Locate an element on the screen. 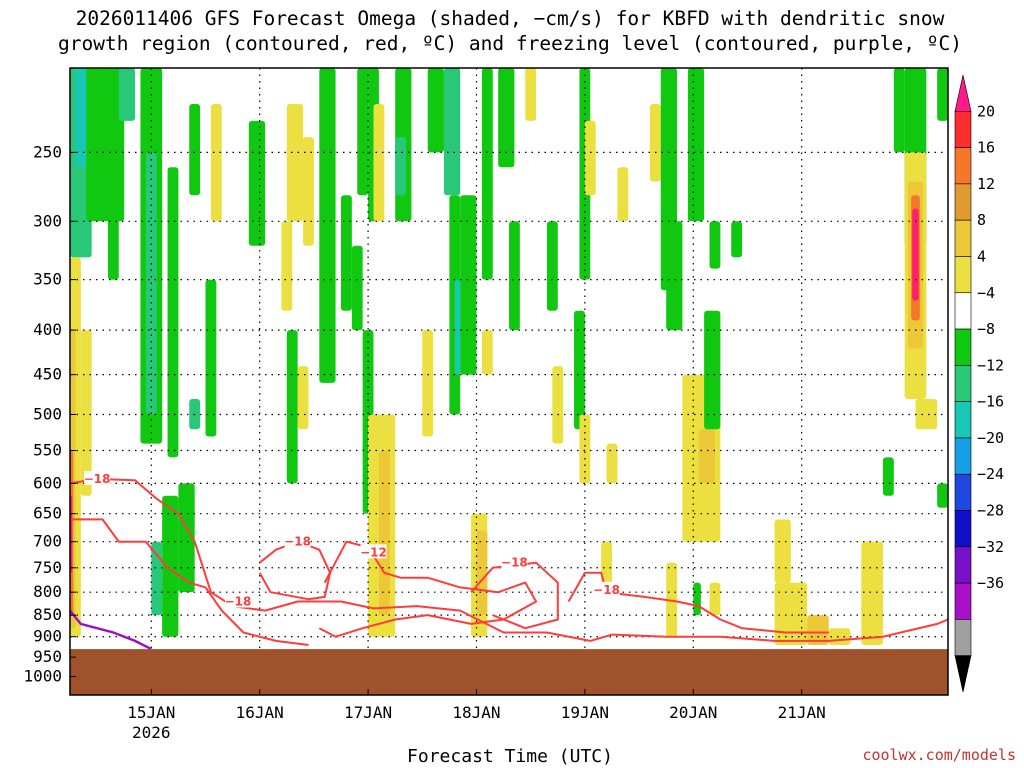  colorbar-label: 20 is located at coordinates (986, 111).